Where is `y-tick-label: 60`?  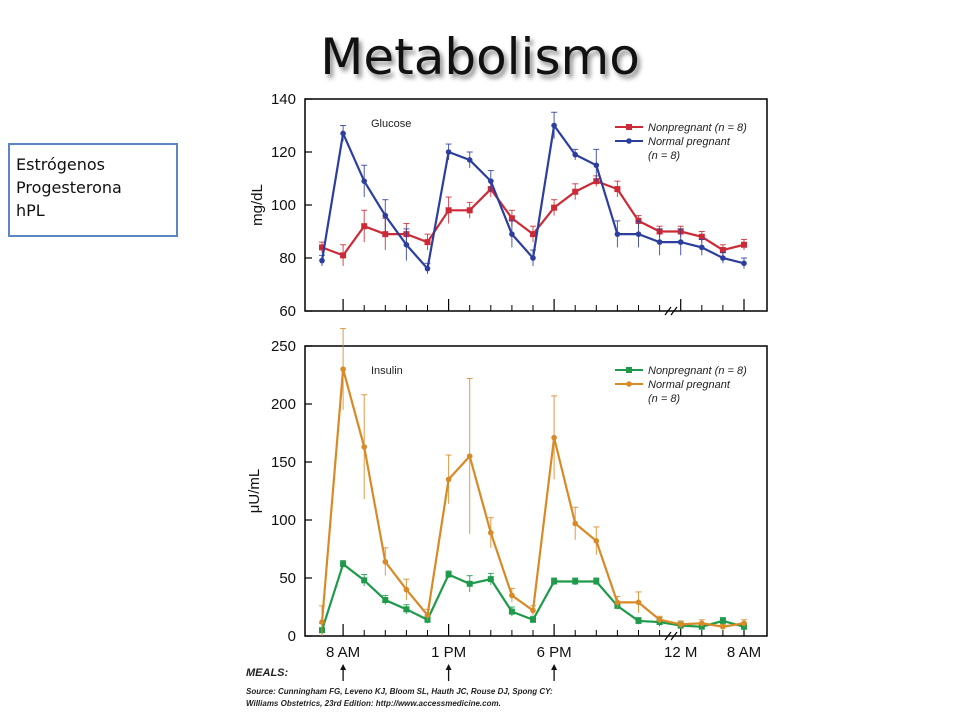
y-tick-label: 60 is located at coordinates (287, 311).